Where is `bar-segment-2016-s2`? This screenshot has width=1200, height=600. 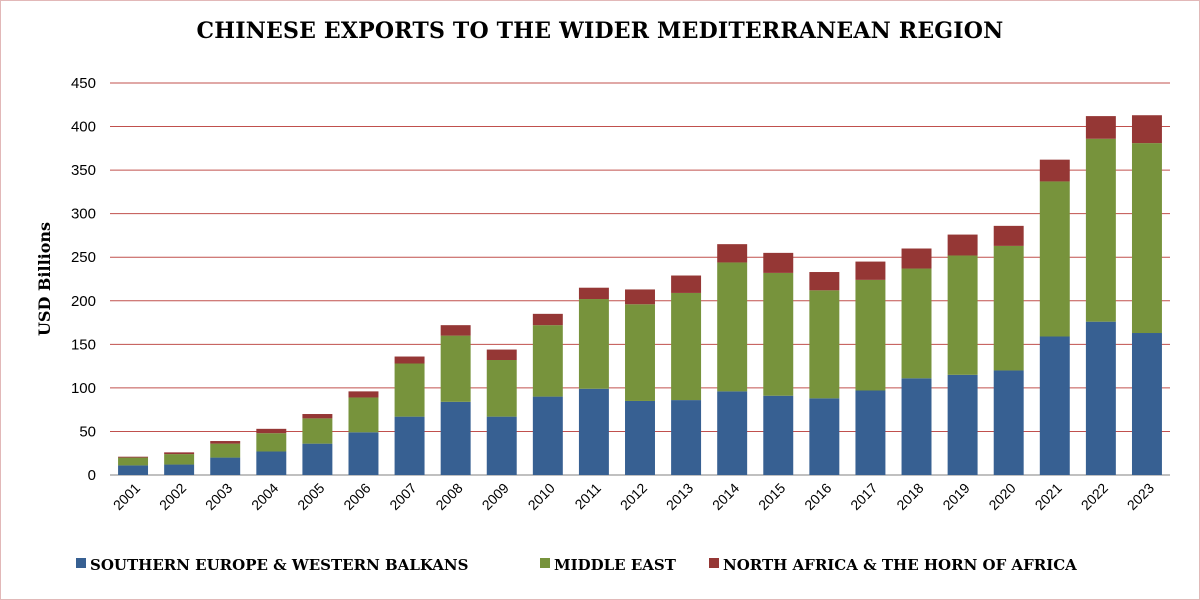 bar-segment-2016-s2 is located at coordinates (824, 344).